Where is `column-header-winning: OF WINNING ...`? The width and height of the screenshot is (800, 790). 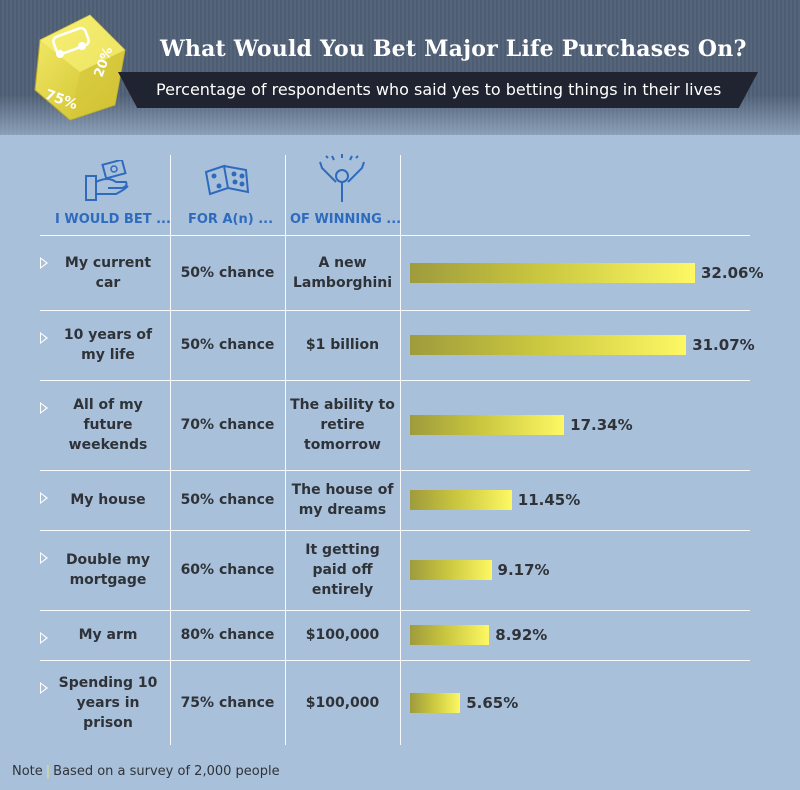
column-header-winning: OF WINNING ... is located at coordinates (346, 219).